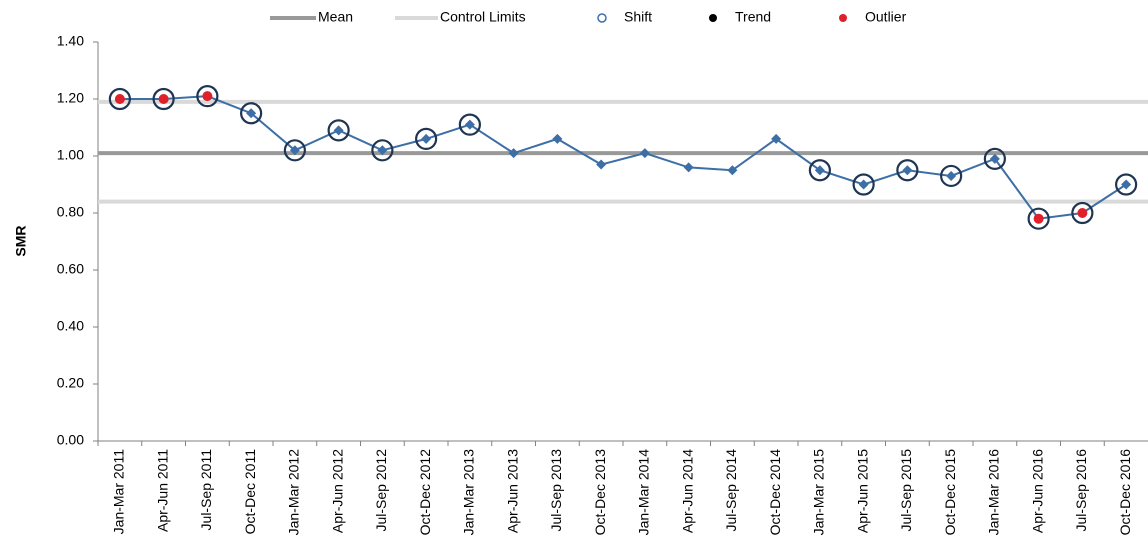  I want to click on x-tick-label: Jan-Mar 2011, so click(119, 492).